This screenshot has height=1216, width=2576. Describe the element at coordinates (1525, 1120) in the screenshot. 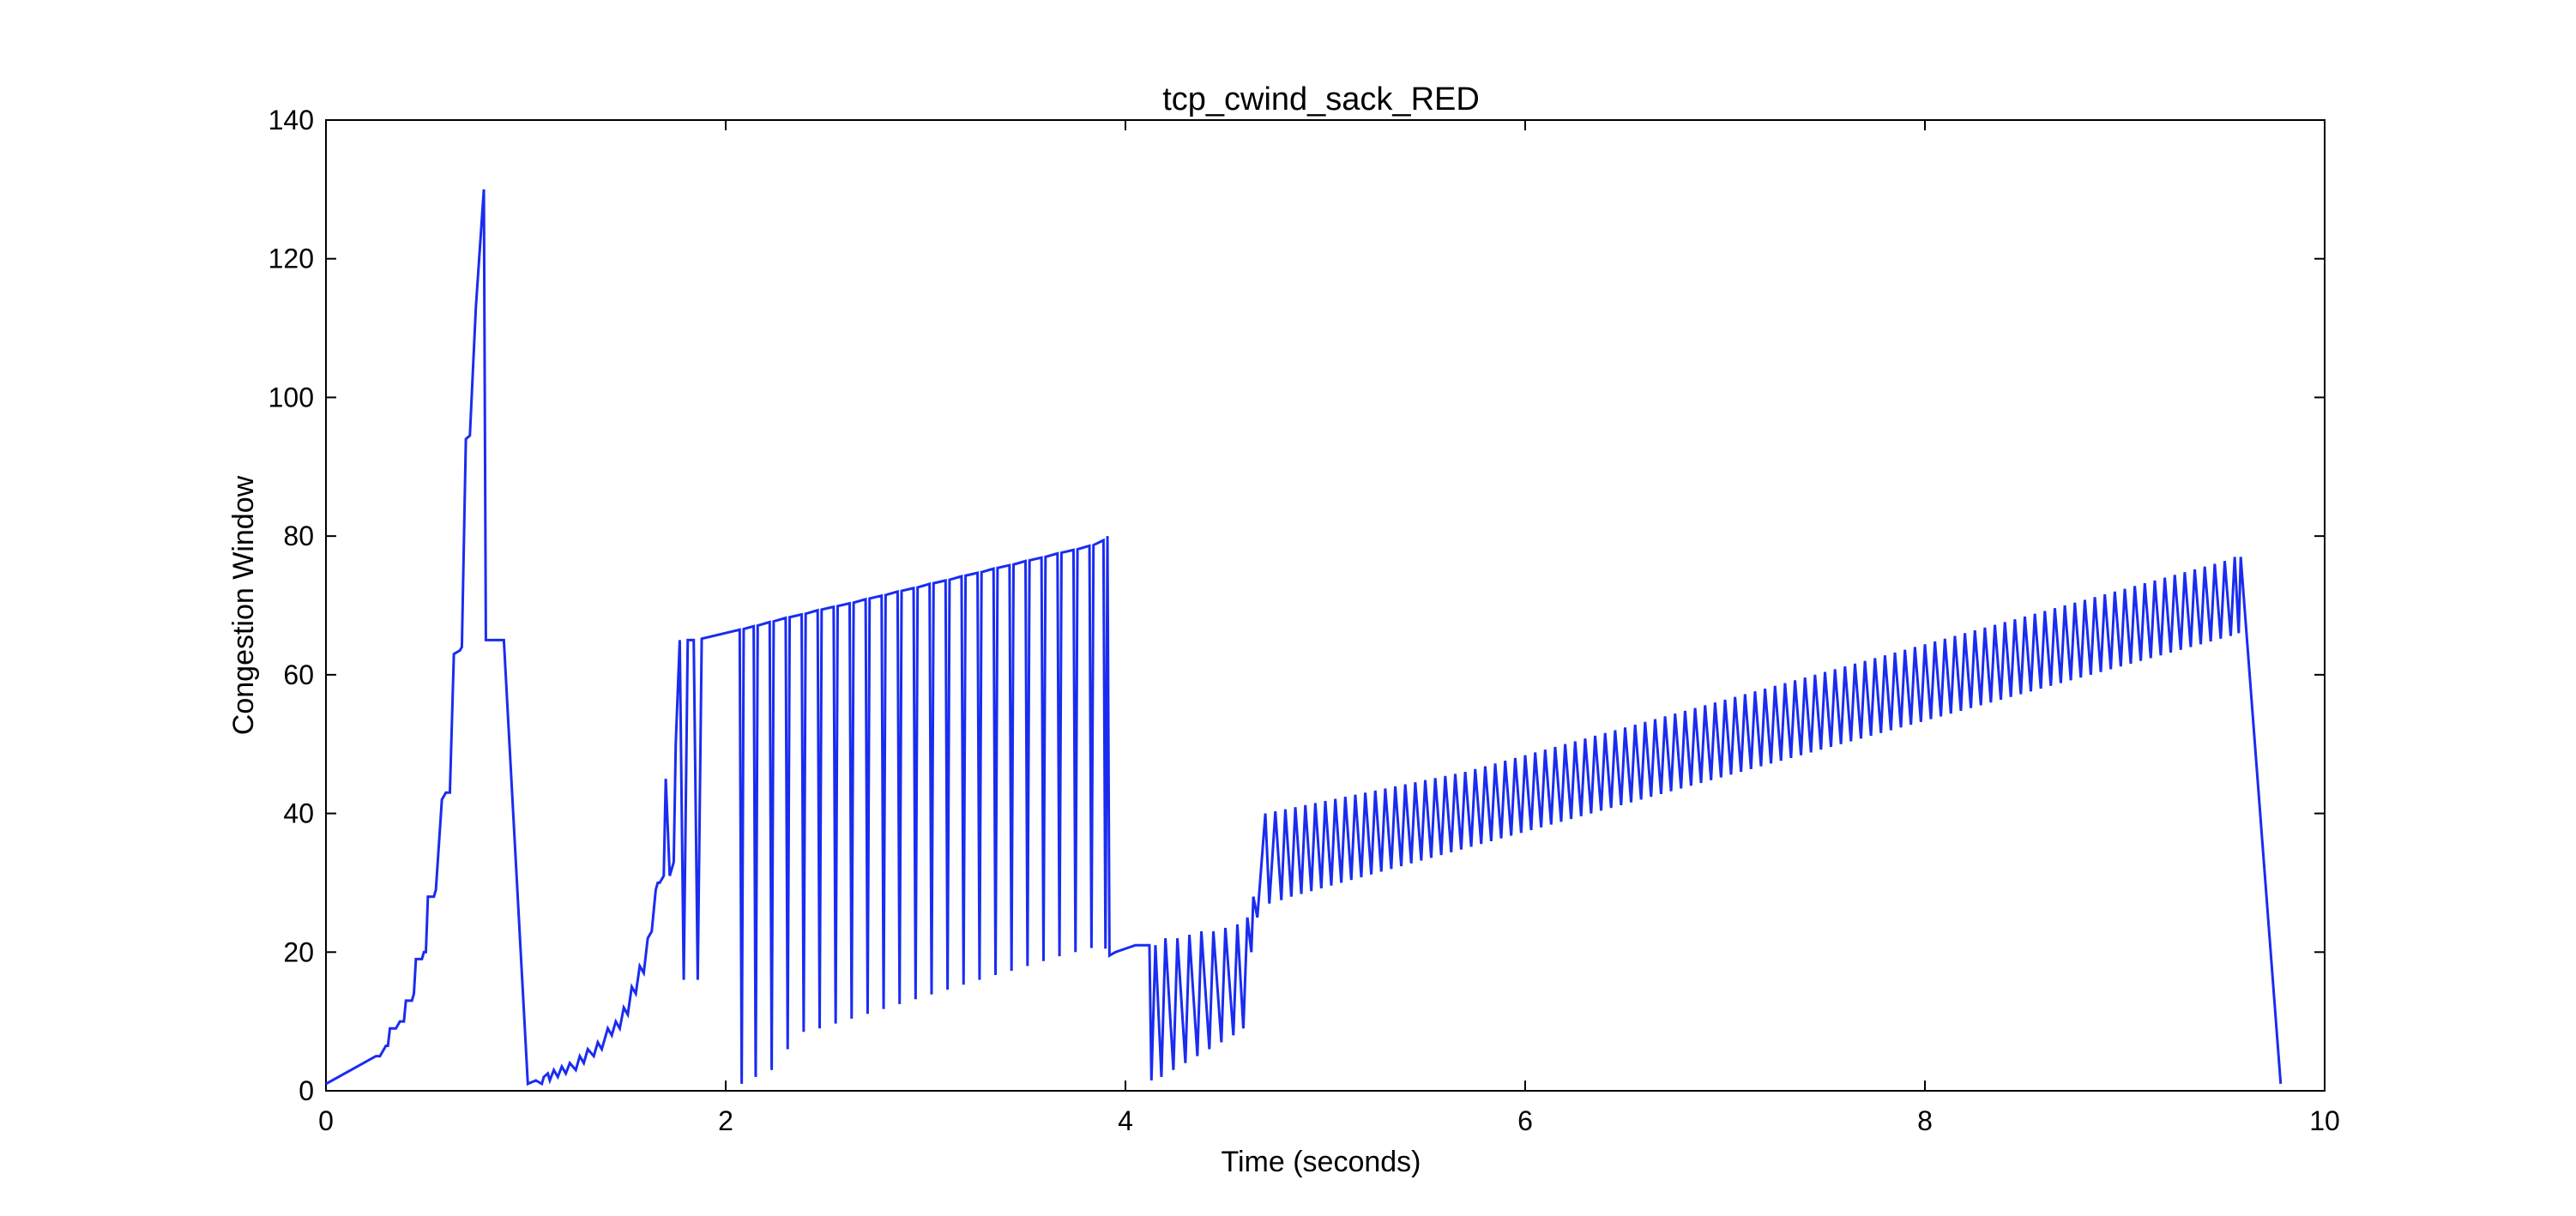

I see `x-tick-label: 6` at that location.